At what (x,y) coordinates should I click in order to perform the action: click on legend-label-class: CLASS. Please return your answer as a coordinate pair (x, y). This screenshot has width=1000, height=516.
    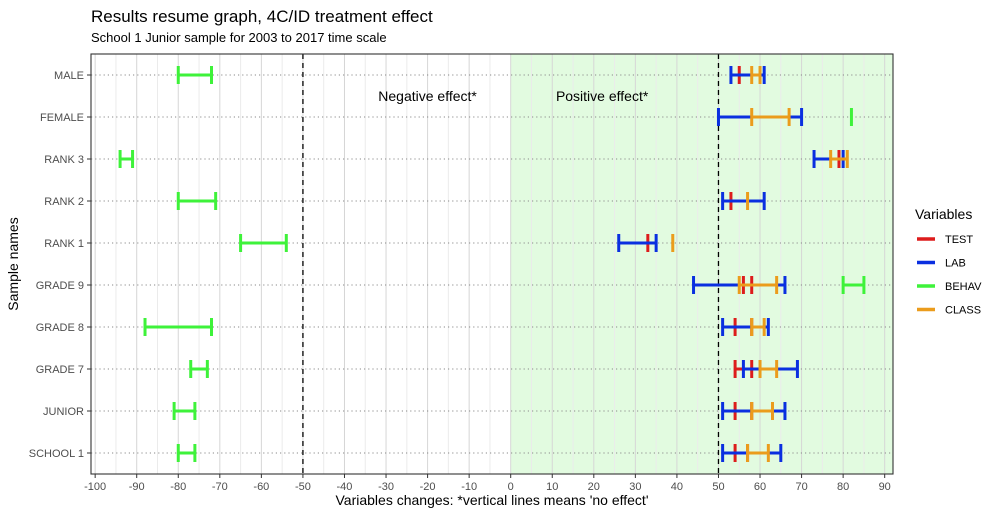
    Looking at the image, I should click on (963, 311).